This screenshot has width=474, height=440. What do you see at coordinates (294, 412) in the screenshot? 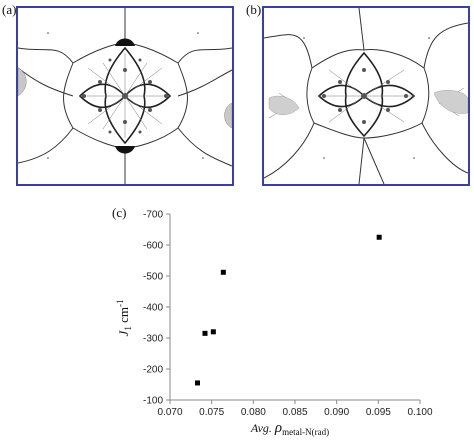
I see `x-tick-label: 0.085` at bounding box center [294, 412].